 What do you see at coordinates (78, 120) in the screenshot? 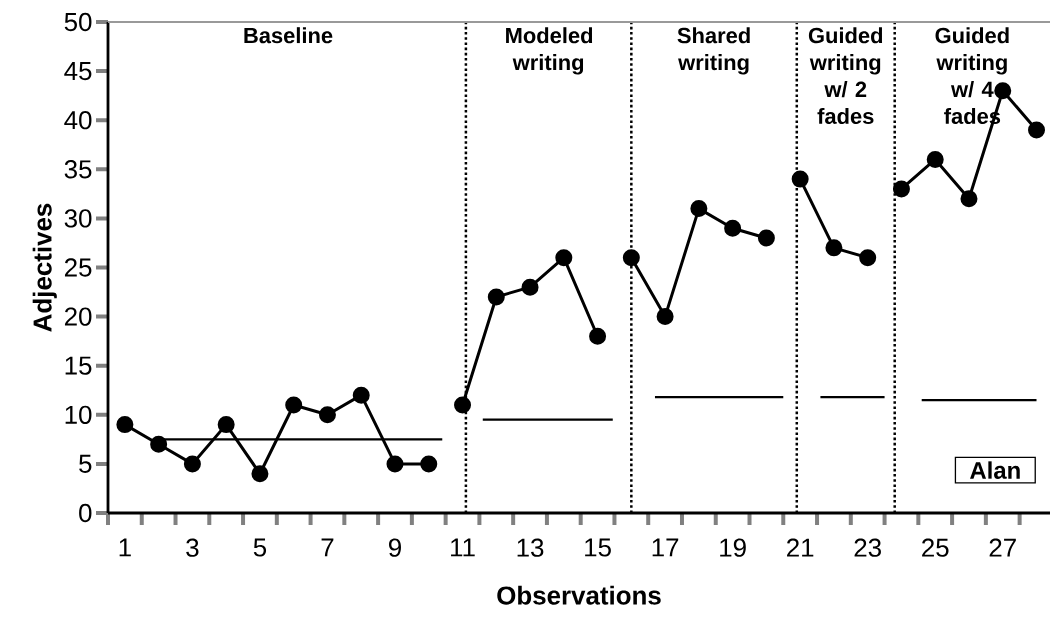
I see `y-tick-label: 40` at bounding box center [78, 120].